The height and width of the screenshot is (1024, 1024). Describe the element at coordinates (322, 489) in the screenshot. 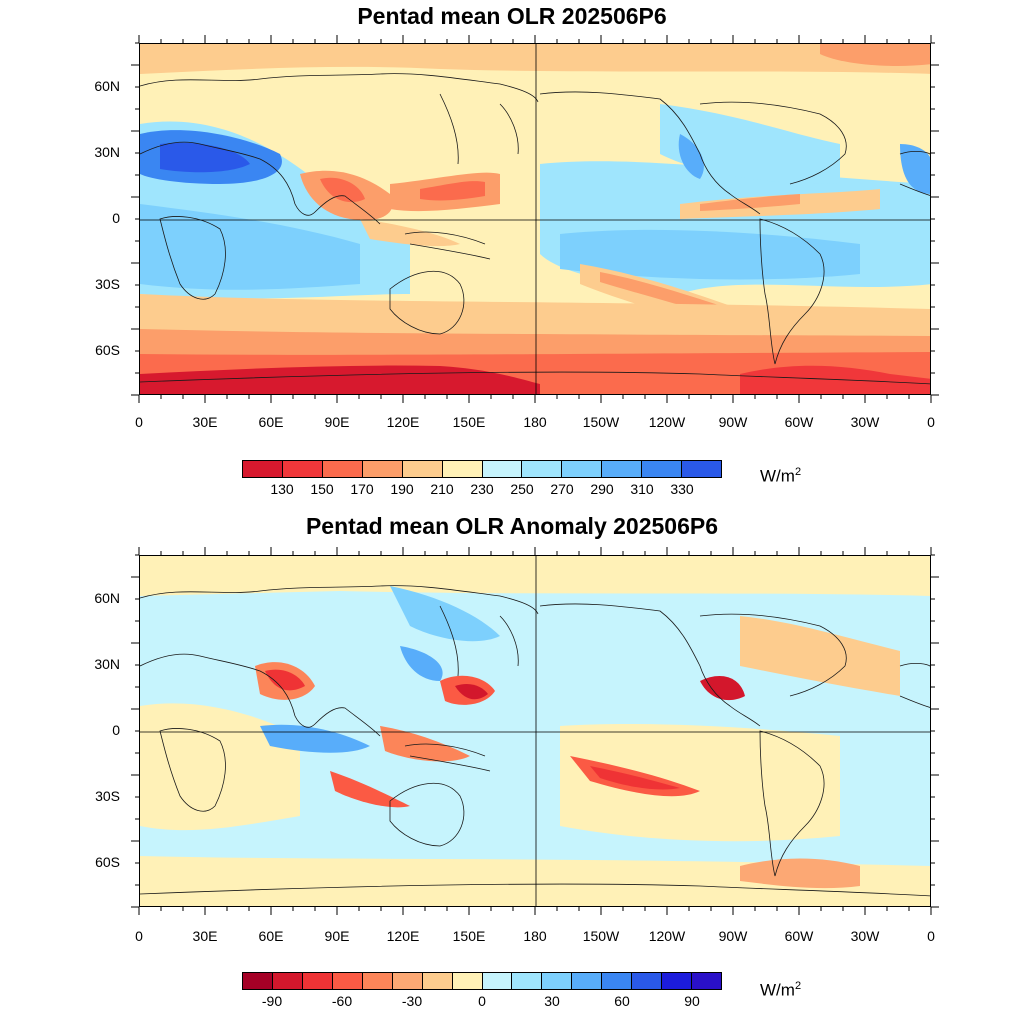

I see `colorbar-label: 150` at that location.